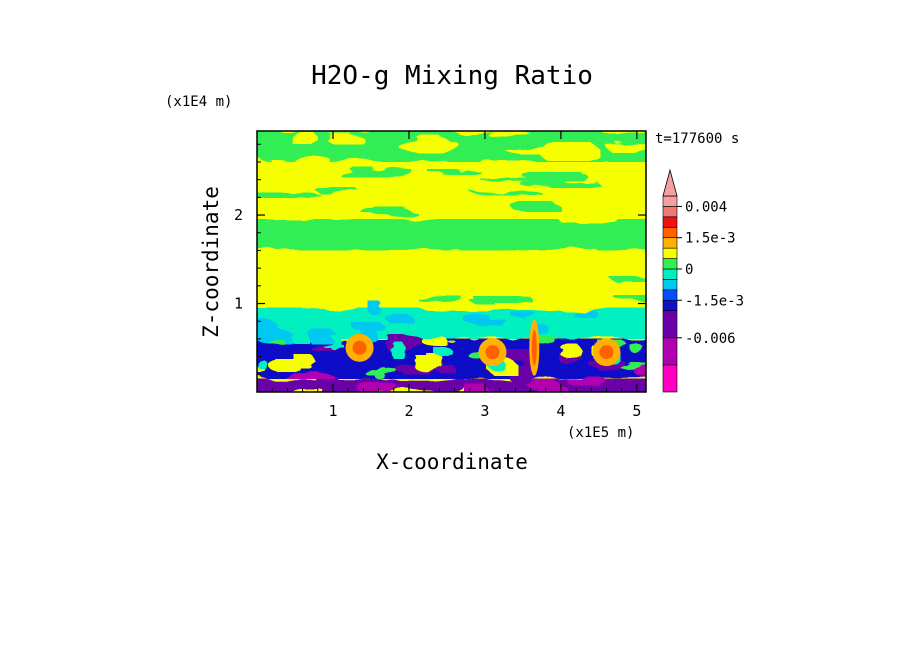 The image size is (904, 654). I want to click on colorbar-label: 0.004, so click(706, 207).